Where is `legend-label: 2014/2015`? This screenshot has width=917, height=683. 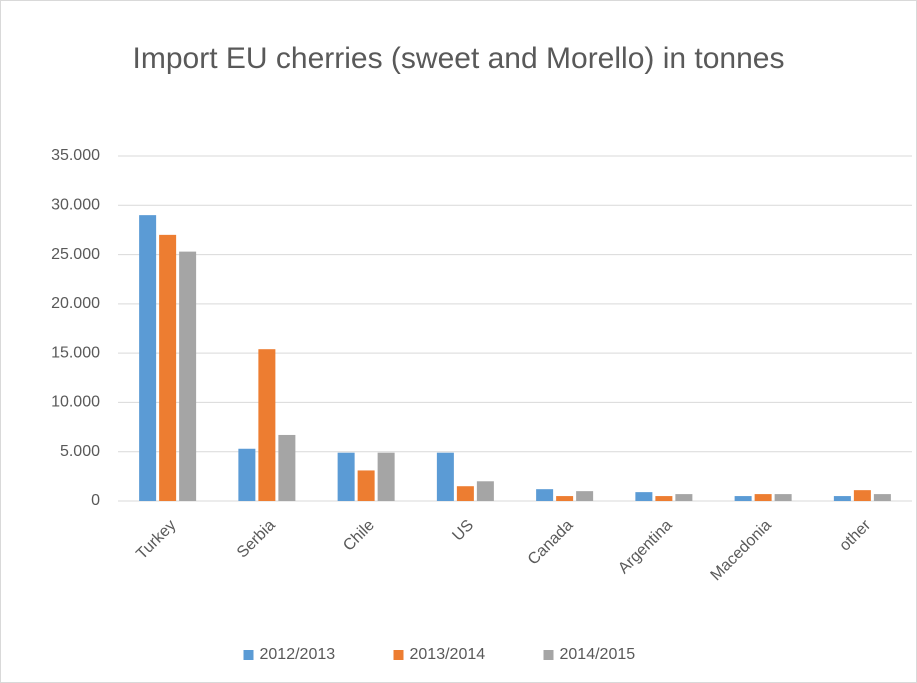
legend-label: 2014/2015 is located at coordinates (598, 654).